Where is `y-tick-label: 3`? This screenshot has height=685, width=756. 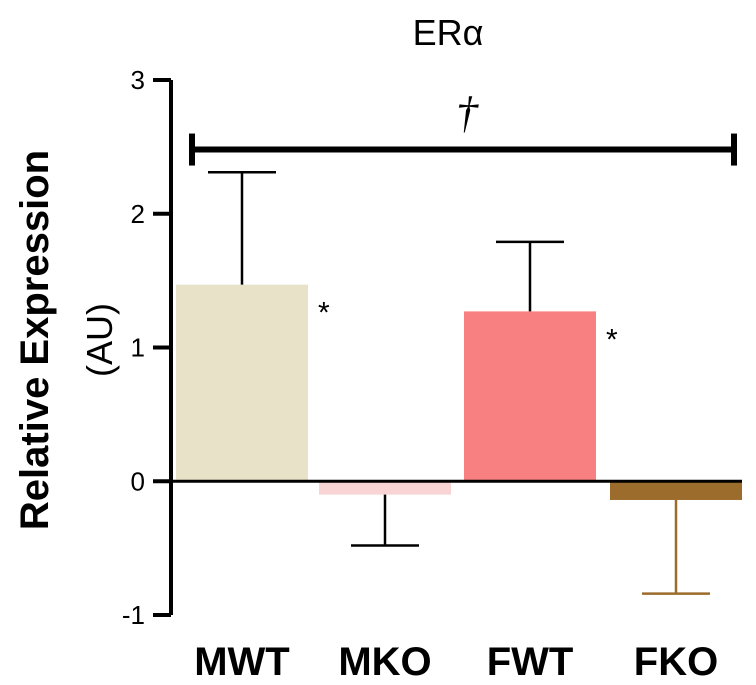 y-tick-label: 3 is located at coordinates (138, 80).